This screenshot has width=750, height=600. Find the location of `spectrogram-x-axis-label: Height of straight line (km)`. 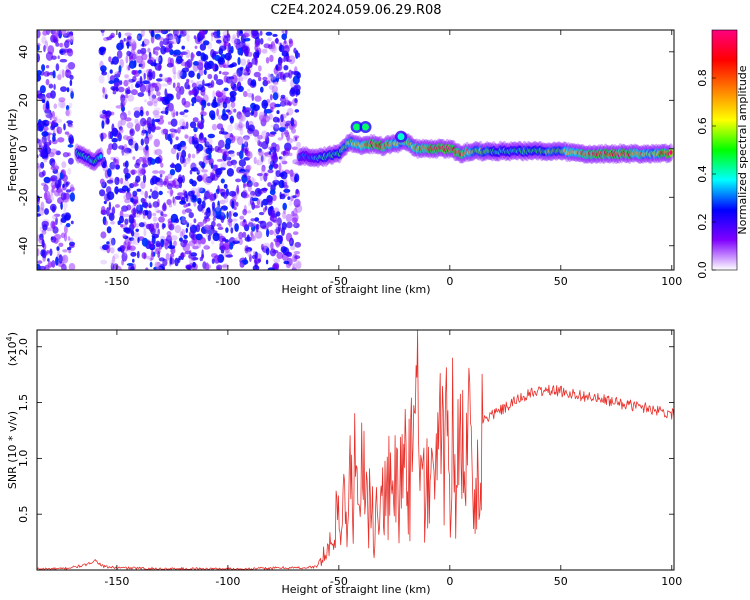

spectrogram-x-axis-label: Height of straight line (km) is located at coordinates (355, 289).